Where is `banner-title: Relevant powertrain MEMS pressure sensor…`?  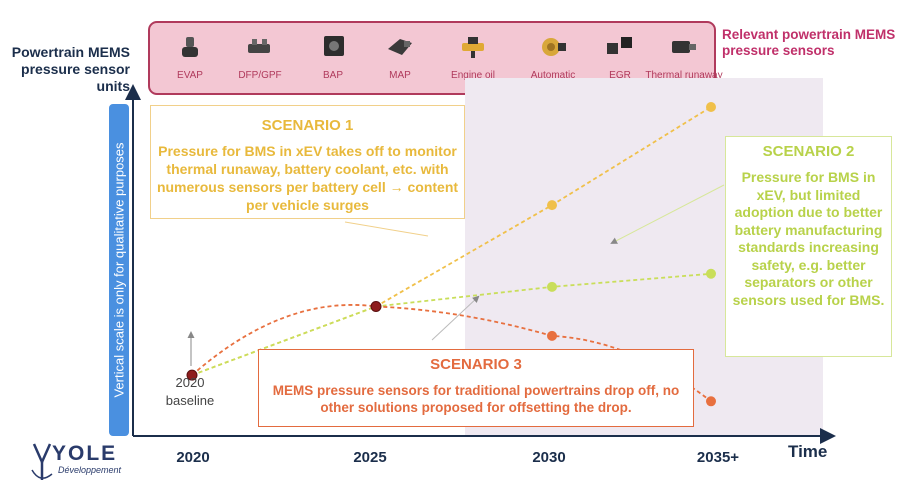
banner-title: Relevant powertrain MEMS pressure sensor… is located at coordinates (809, 42).